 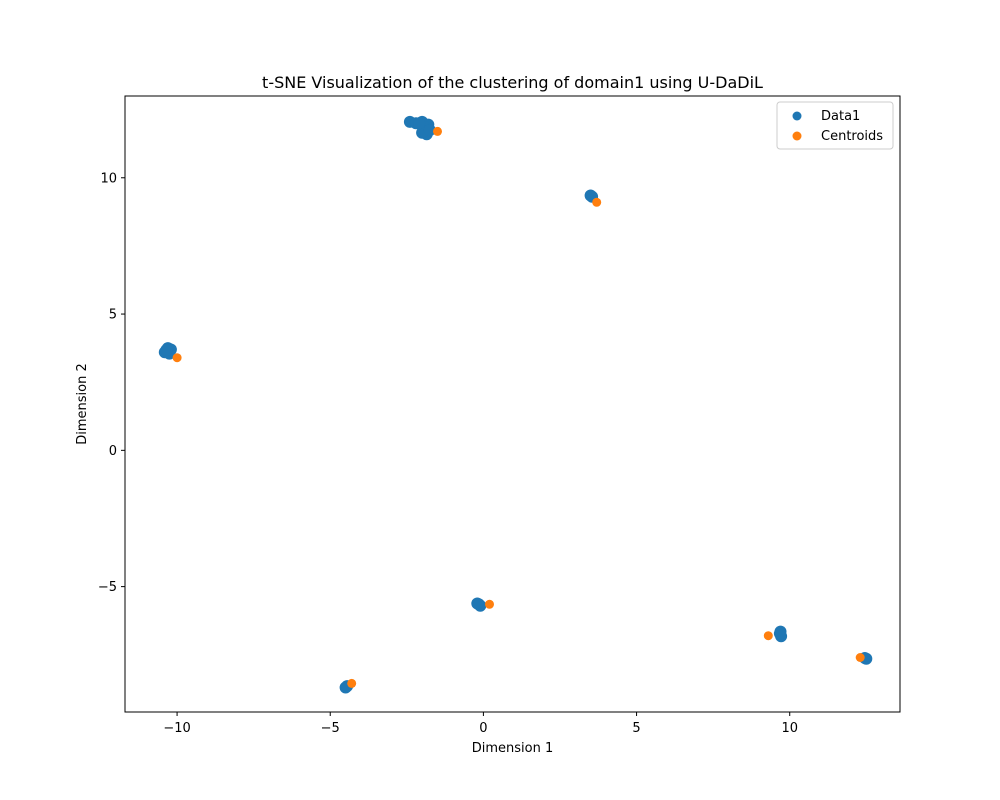 I want to click on x-tick-label: 10, so click(x=789, y=728).